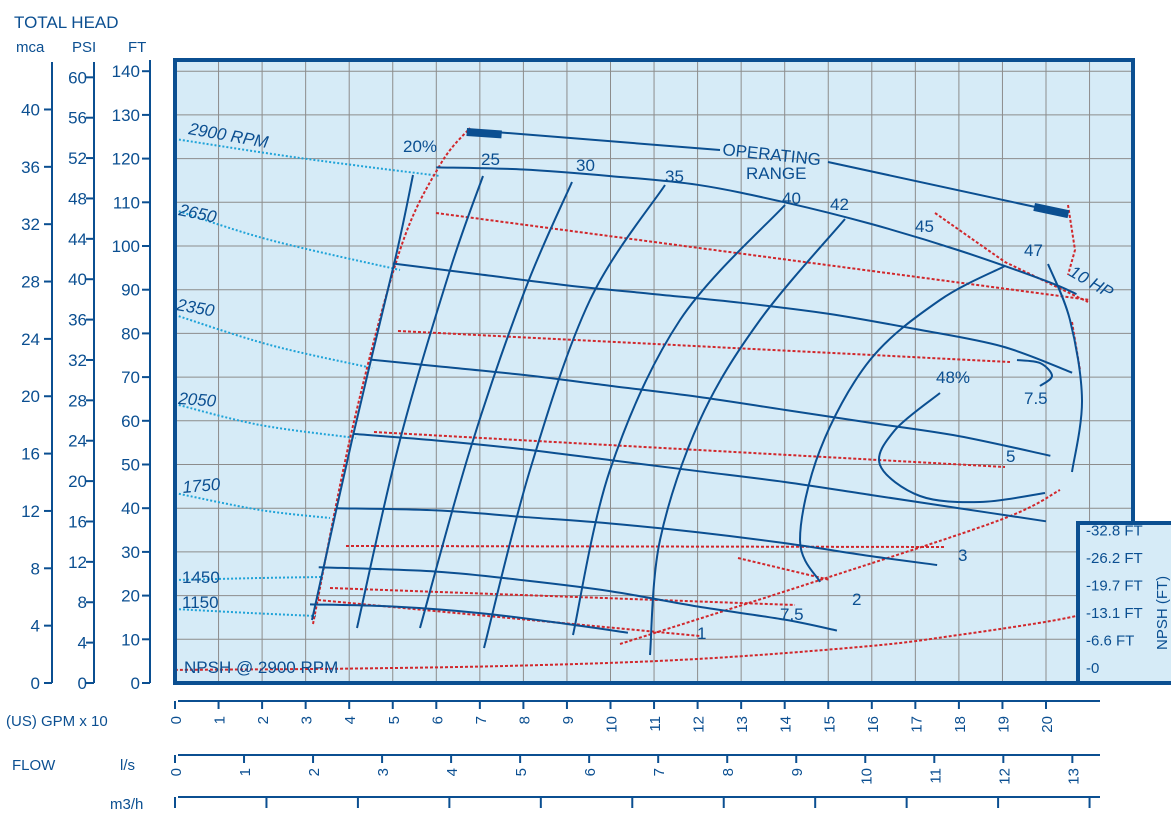 Image resolution: width=1171 pixels, height=821 pixels. What do you see at coordinates (655, 724) in the screenshot?
I see `gpm-tick-label: 11` at bounding box center [655, 724].